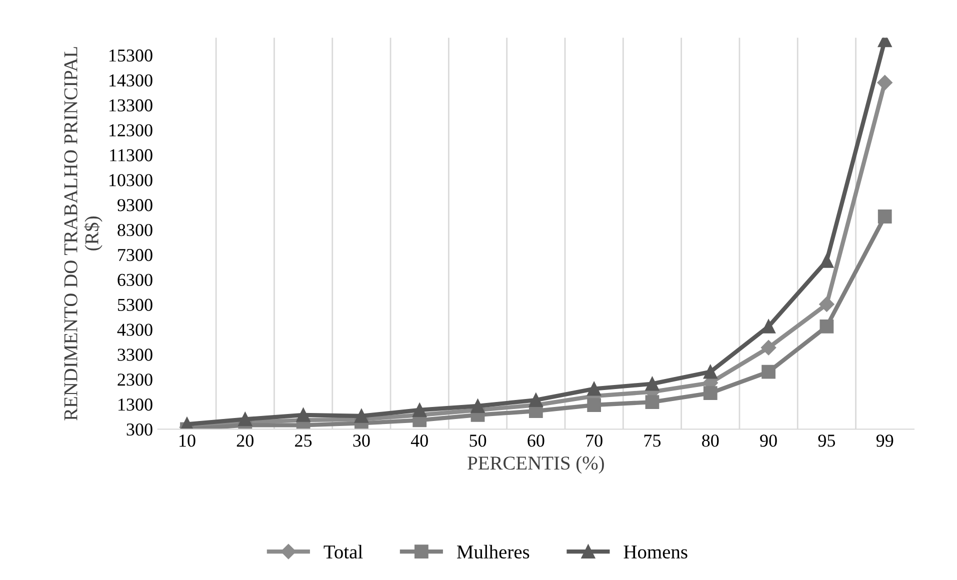 Image resolution: width=957 pixels, height=580 pixels. Describe the element at coordinates (135, 230) in the screenshot. I see `y-tick-label: 8300` at that location.